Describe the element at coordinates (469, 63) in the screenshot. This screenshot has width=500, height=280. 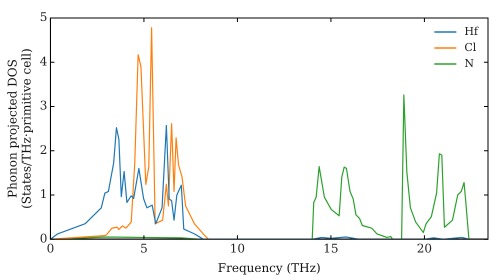
I see `legend-label: N` at that location.